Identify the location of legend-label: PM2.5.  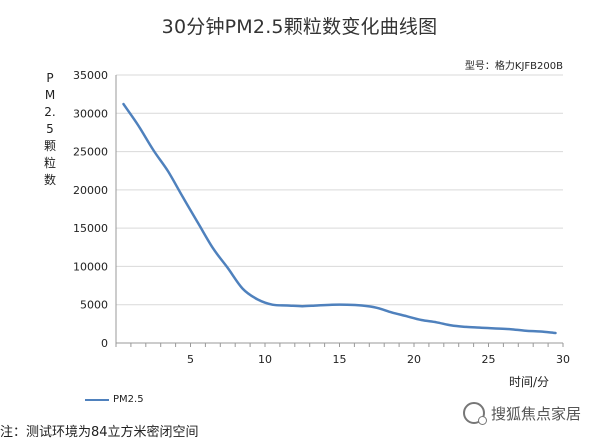
(128, 399).